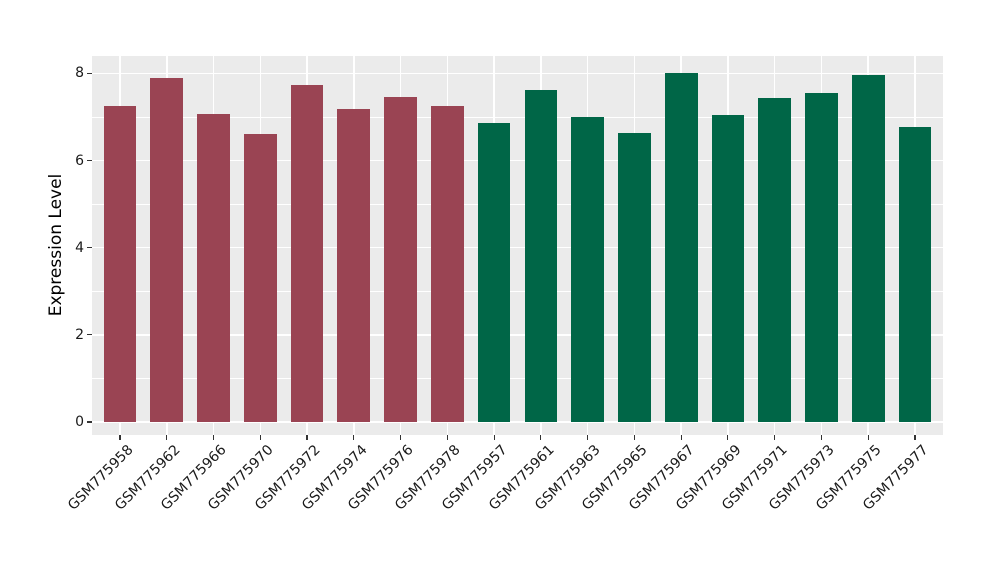 The width and height of the screenshot is (1000, 580). Describe the element at coordinates (447, 263) in the screenshot. I see `bar-GSM775978` at that location.